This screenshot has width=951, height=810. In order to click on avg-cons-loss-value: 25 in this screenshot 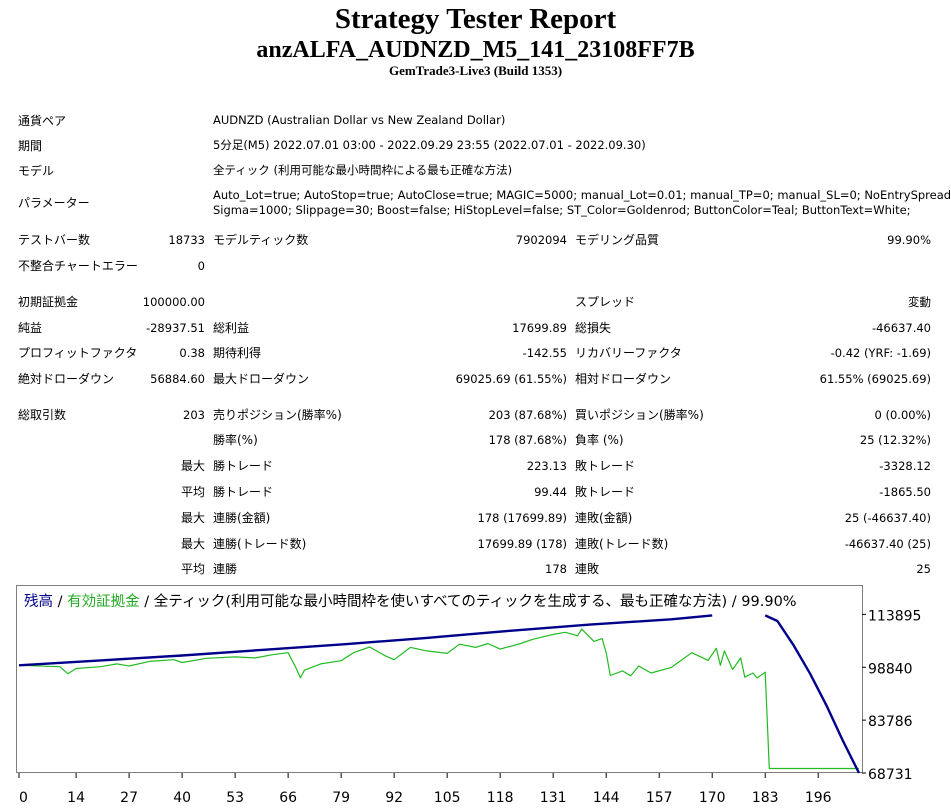, I will do `click(923, 569)`.